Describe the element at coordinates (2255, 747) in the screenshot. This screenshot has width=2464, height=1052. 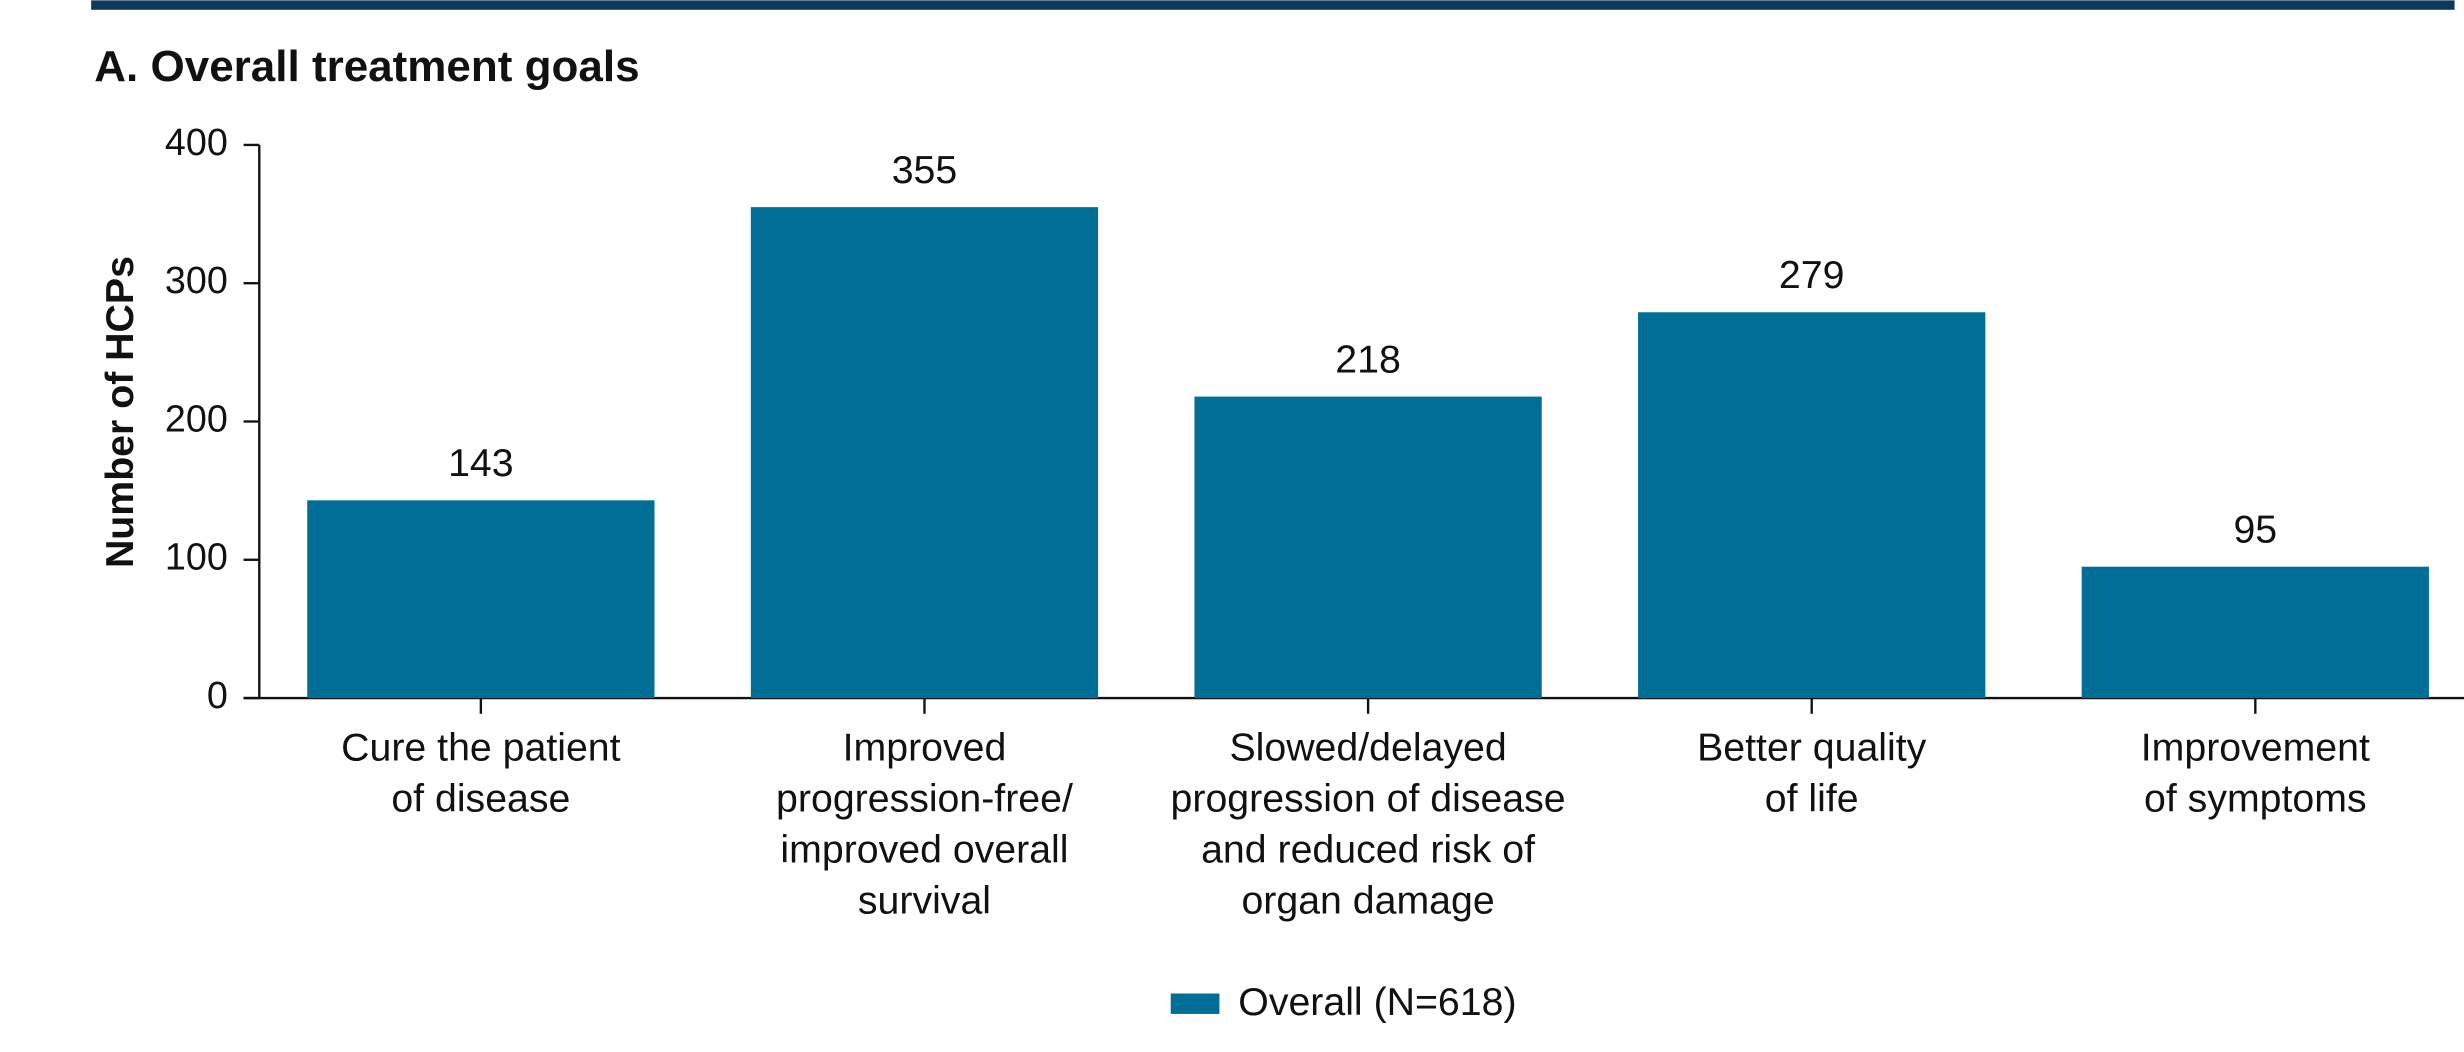
I see `x-tick-label: Improvement` at that location.